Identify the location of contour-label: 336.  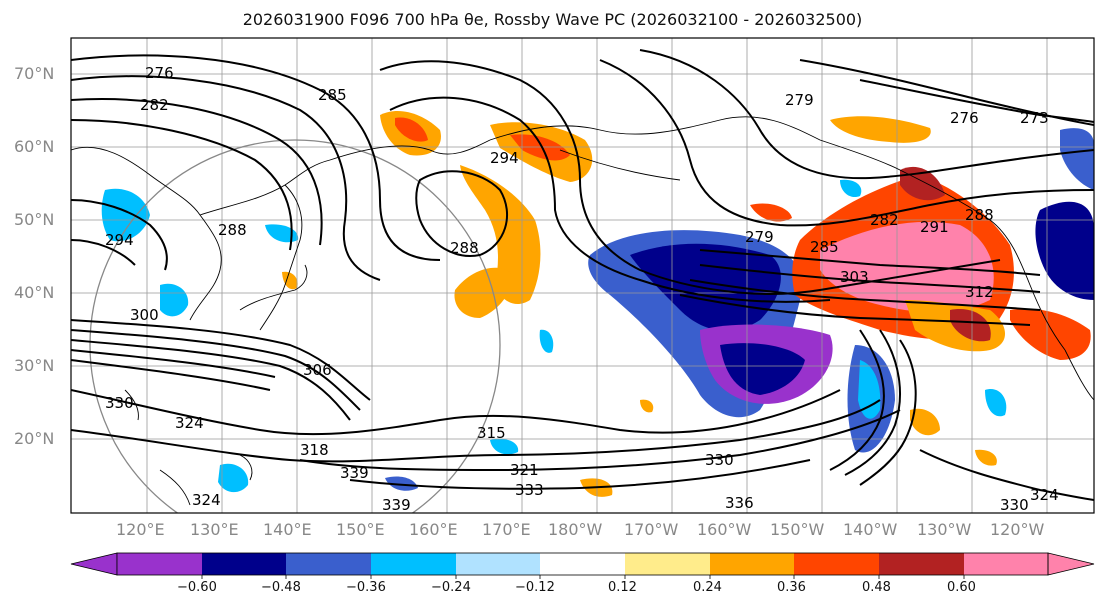
(739, 503).